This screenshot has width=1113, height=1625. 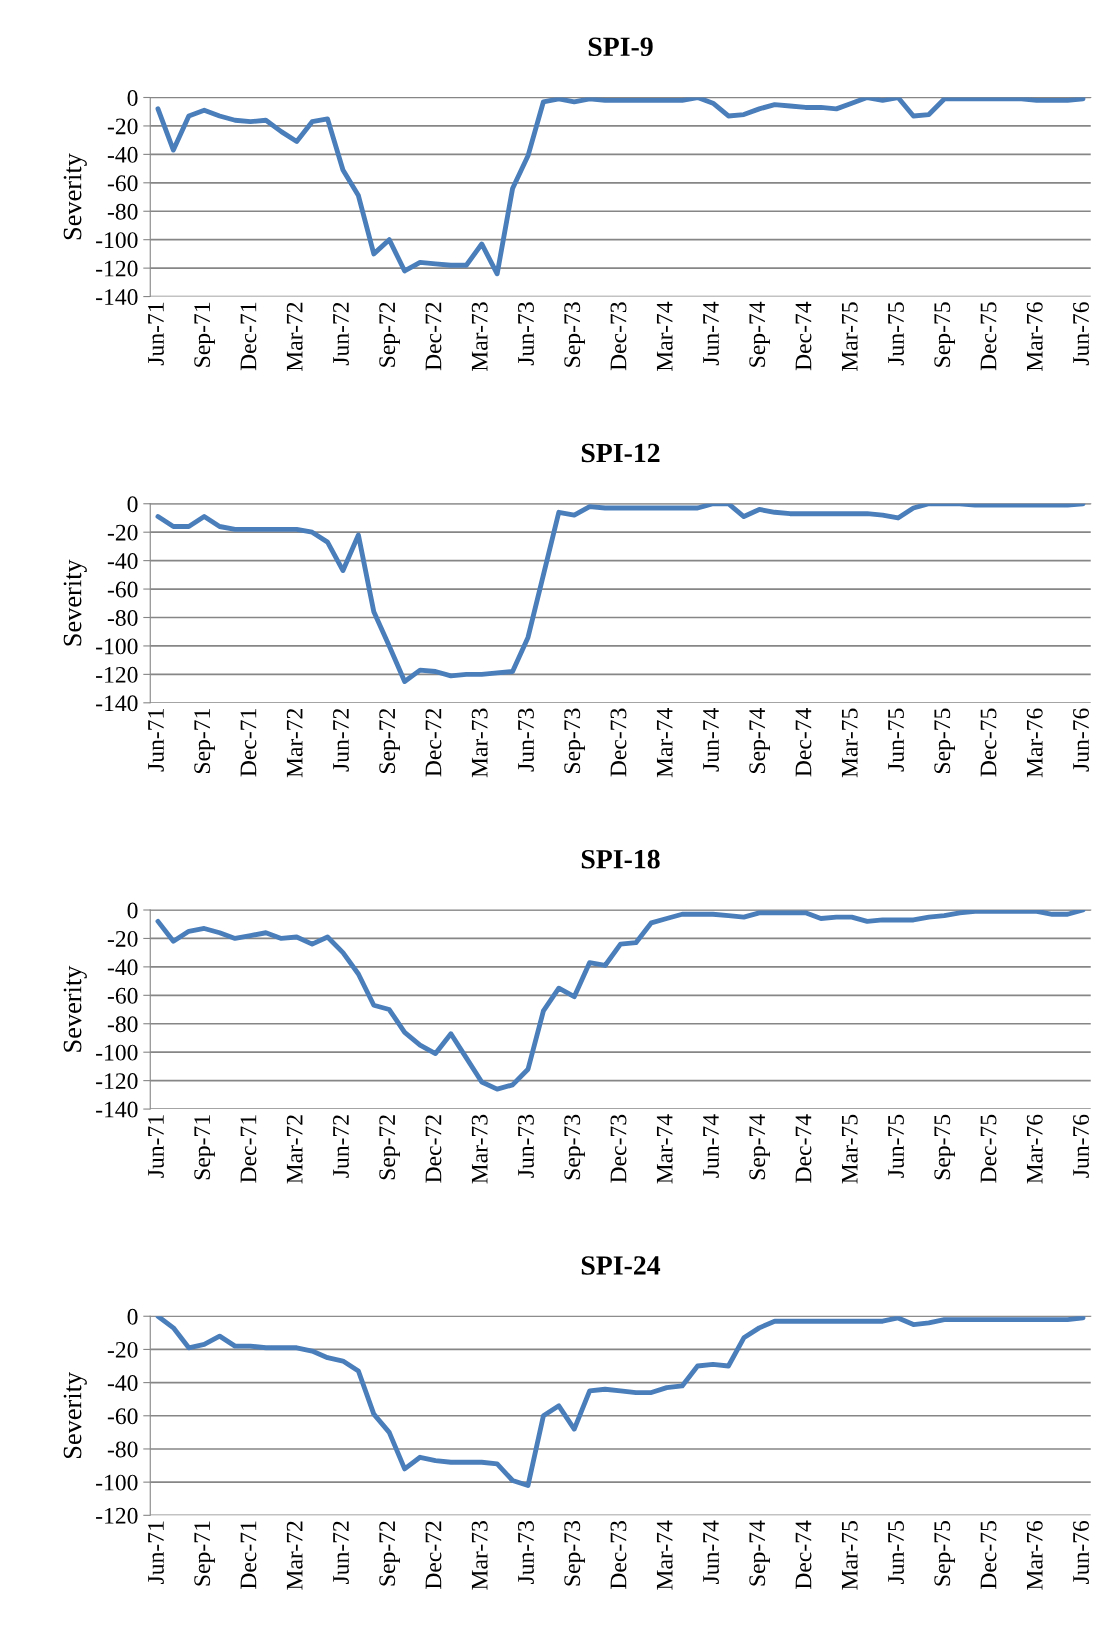 I want to click on y-tick-label: -60, so click(x=122, y=1416).